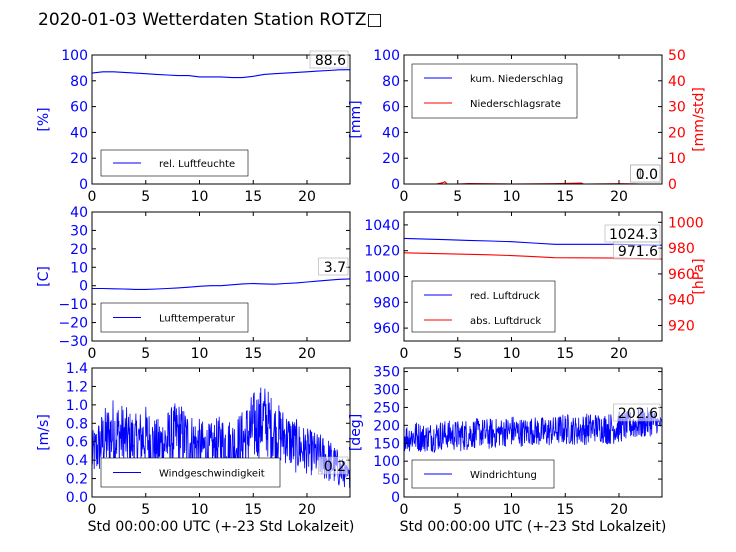 Image resolution: width=736 pixels, height=552 pixels. I want to click on y2-tick-label: 940, so click(681, 301).